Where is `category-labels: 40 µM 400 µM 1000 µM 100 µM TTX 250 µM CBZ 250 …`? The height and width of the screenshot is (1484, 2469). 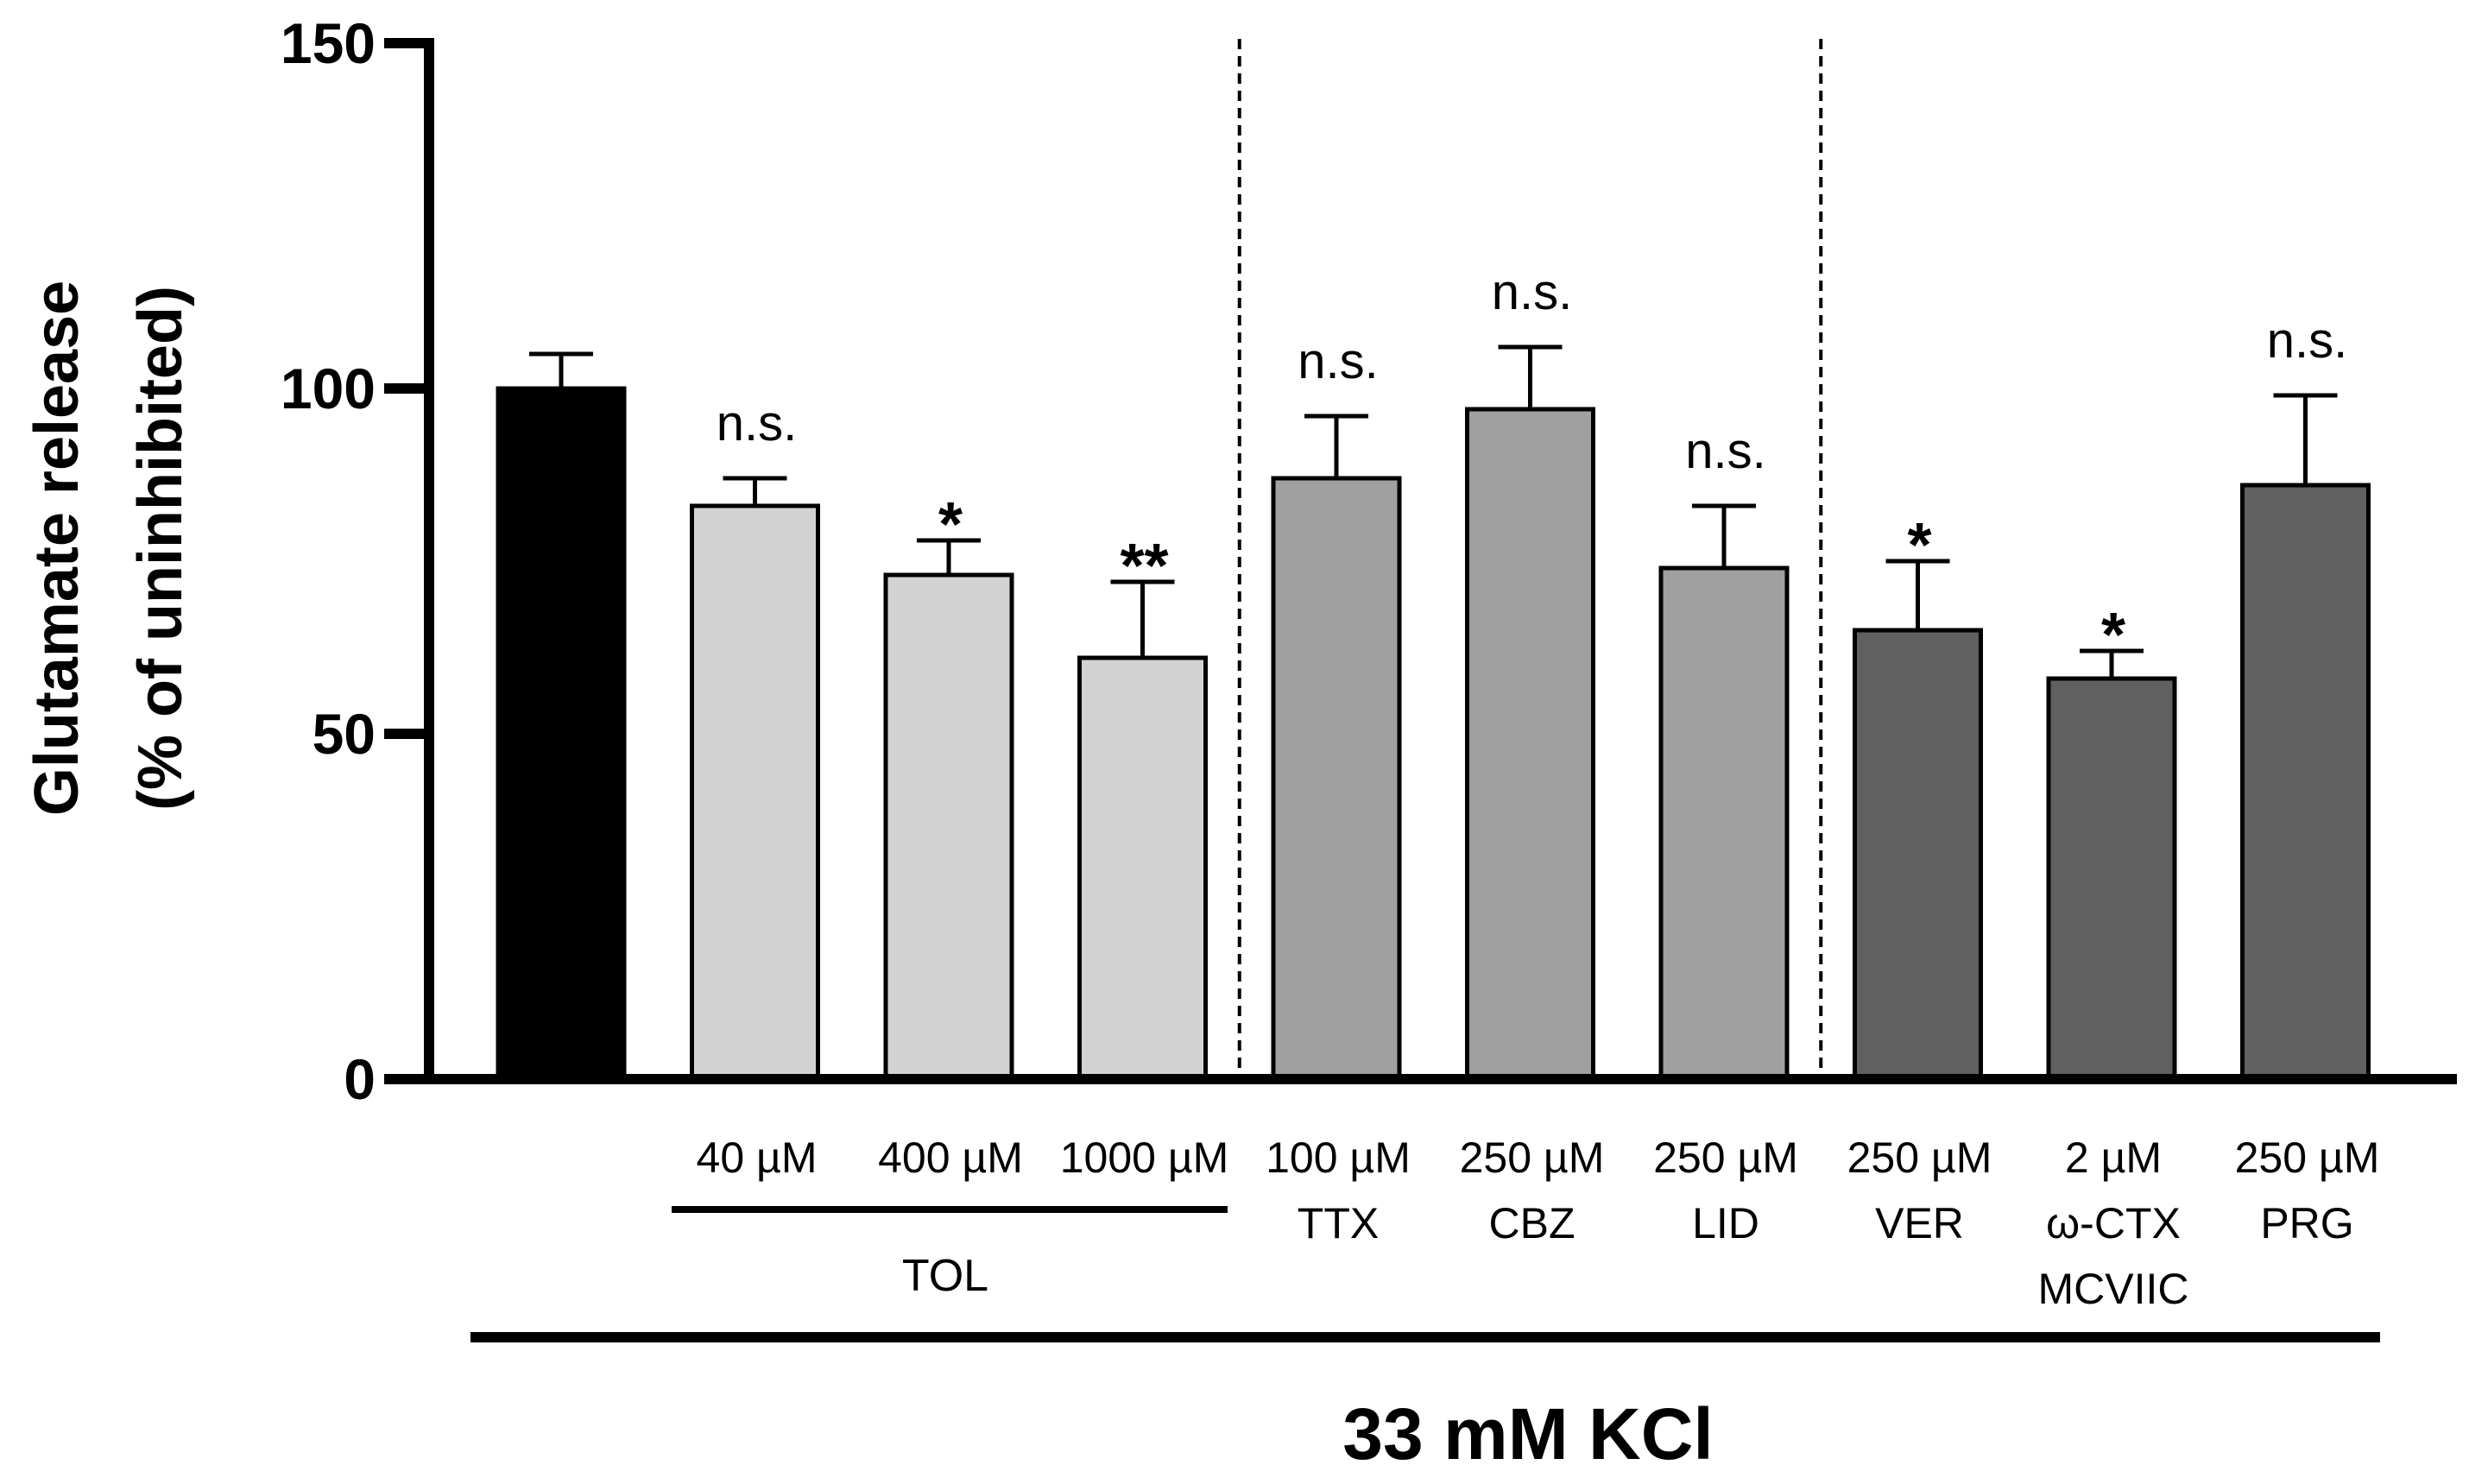 category-labels: 40 µM 400 µM 1000 µM 100 µM TTX 250 µM CBZ 250 … is located at coordinates (1538, 1223).